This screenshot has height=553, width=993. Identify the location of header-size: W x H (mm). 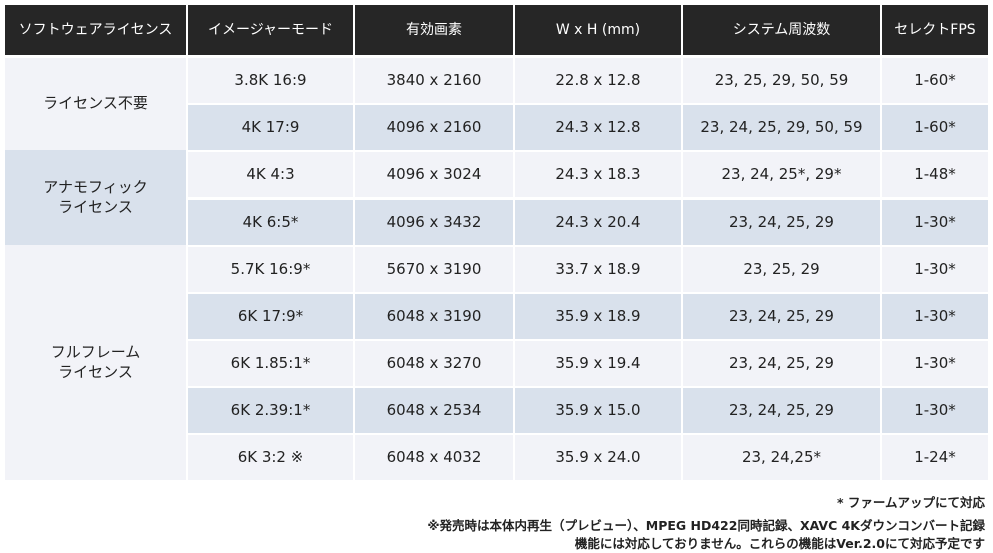
(598, 30).